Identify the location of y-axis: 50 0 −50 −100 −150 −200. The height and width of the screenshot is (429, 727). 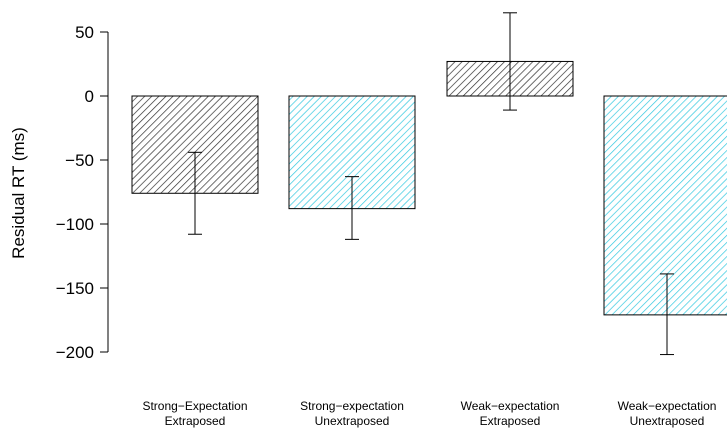
(82, 192).